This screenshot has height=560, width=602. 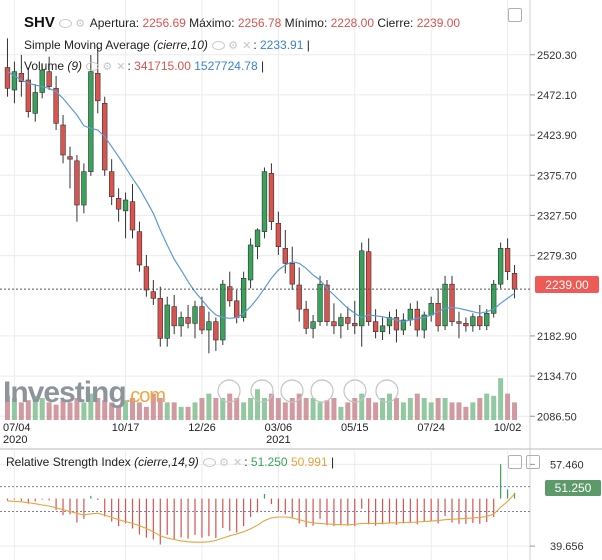 I want to click on symbol-label: SHV, so click(x=39, y=22).